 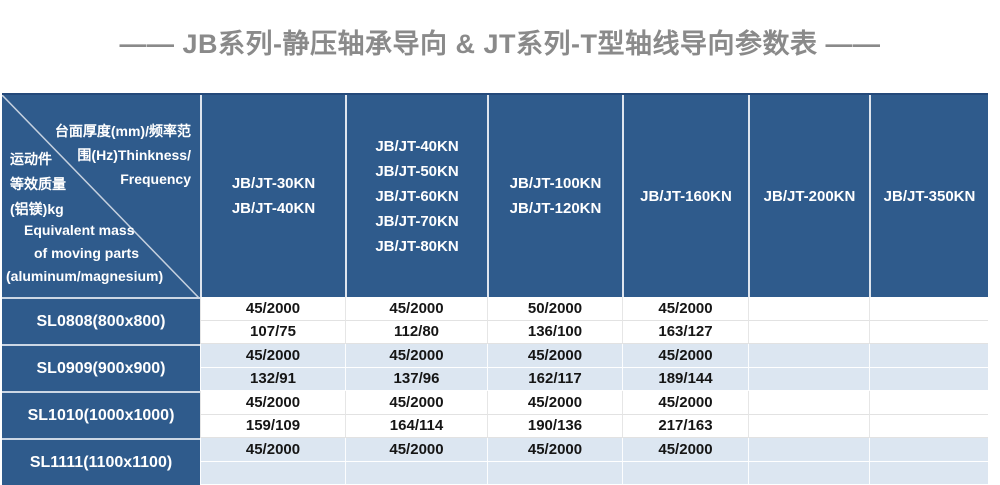 I want to click on row-cells: 45/2000 45/2000 45/2000 45/2000, so click(x=594, y=461).